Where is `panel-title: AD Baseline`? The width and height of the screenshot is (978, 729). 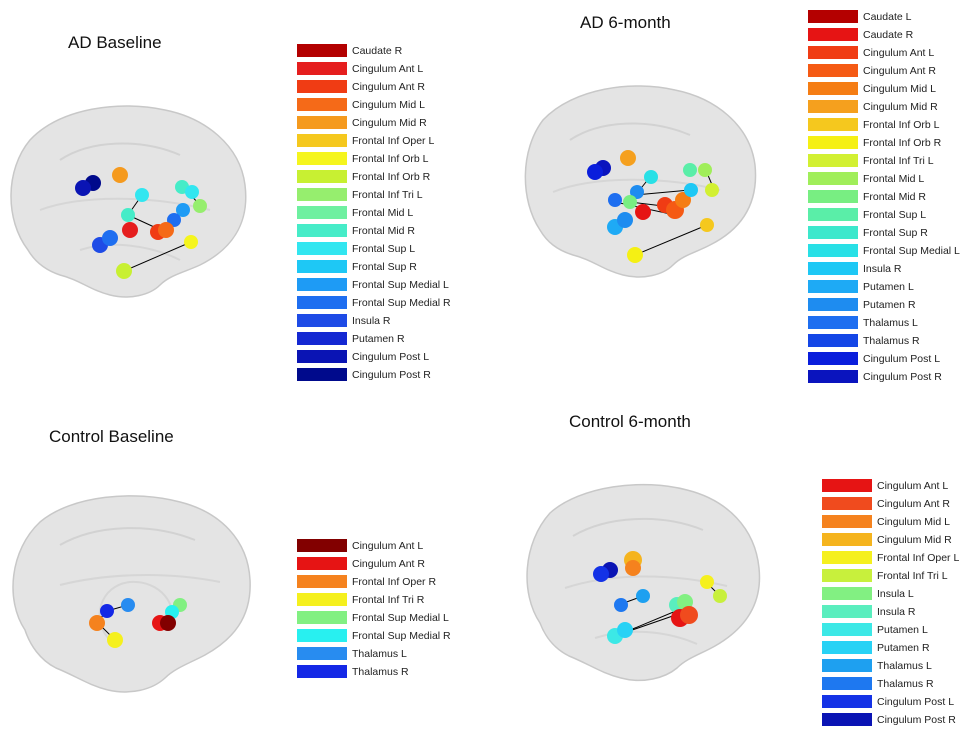 panel-title: AD Baseline is located at coordinates (115, 42).